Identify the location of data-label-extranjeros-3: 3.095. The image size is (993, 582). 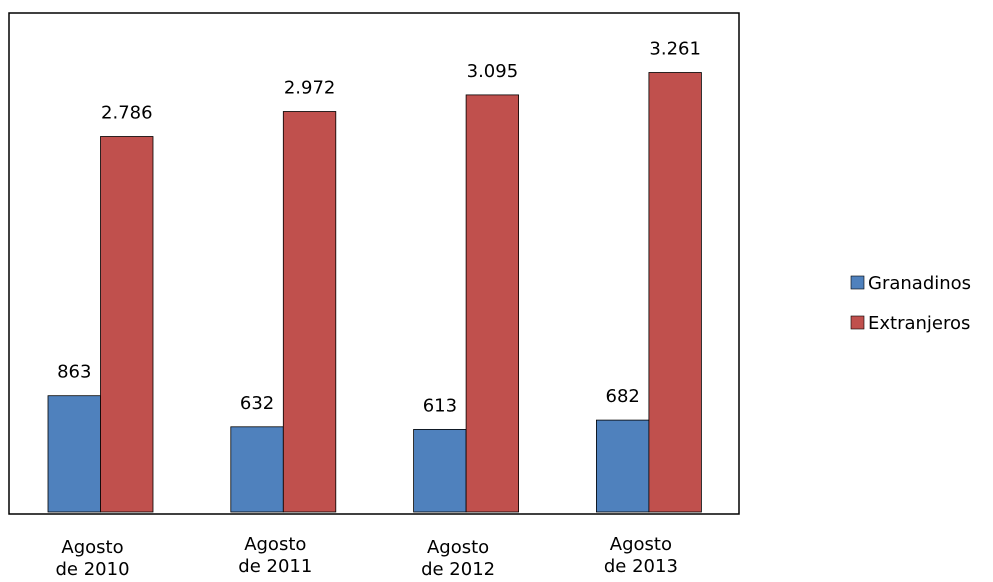
(493, 71).